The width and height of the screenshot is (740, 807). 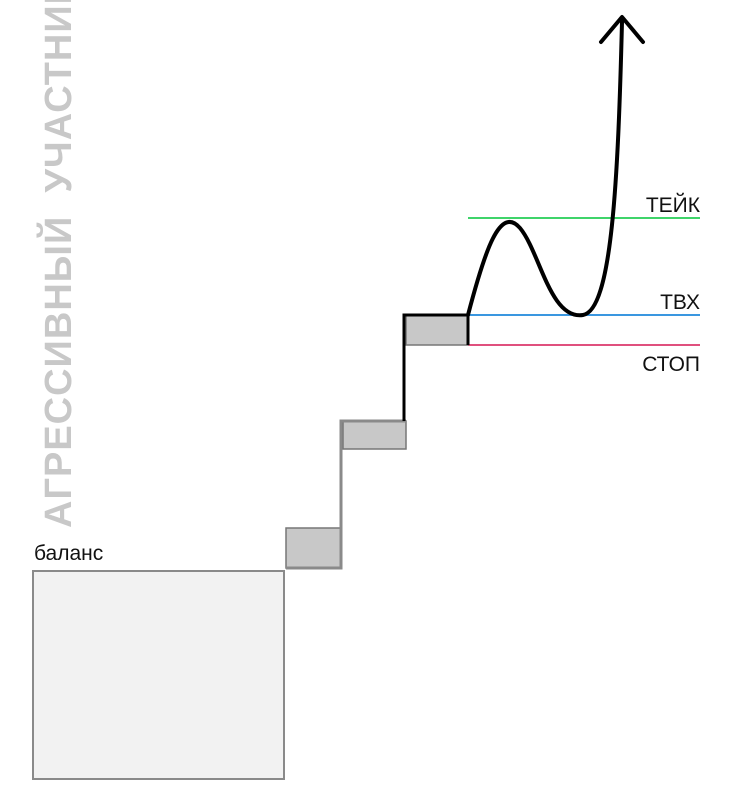 What do you see at coordinates (680, 302) in the screenshot?
I see `entry-label: ТВХ` at bounding box center [680, 302].